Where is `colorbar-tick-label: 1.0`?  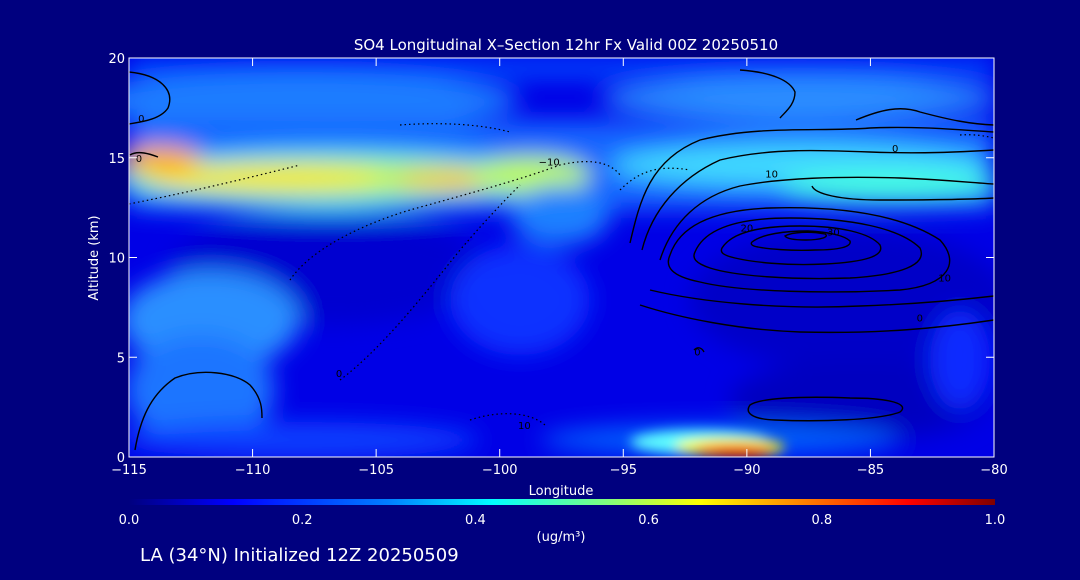
colorbar-tick-label: 1.0 is located at coordinates (995, 520).